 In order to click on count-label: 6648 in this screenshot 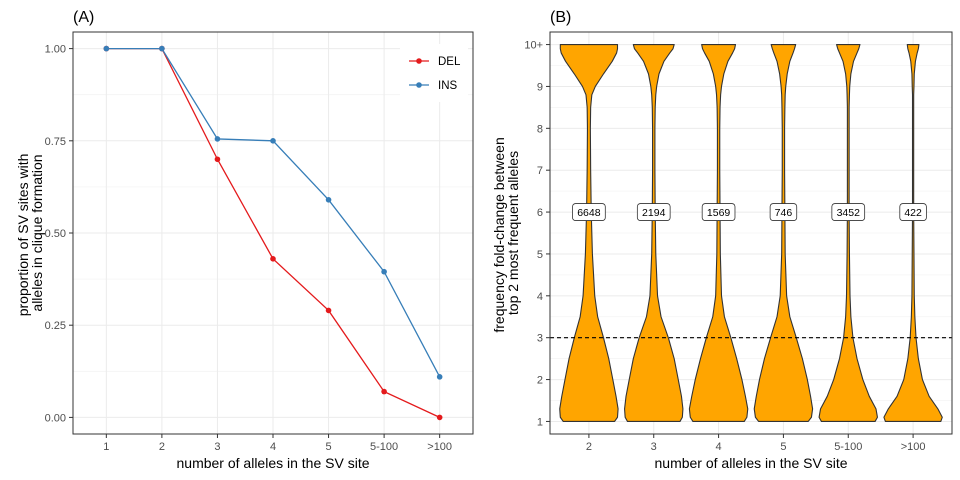, I will do `click(589, 213)`.